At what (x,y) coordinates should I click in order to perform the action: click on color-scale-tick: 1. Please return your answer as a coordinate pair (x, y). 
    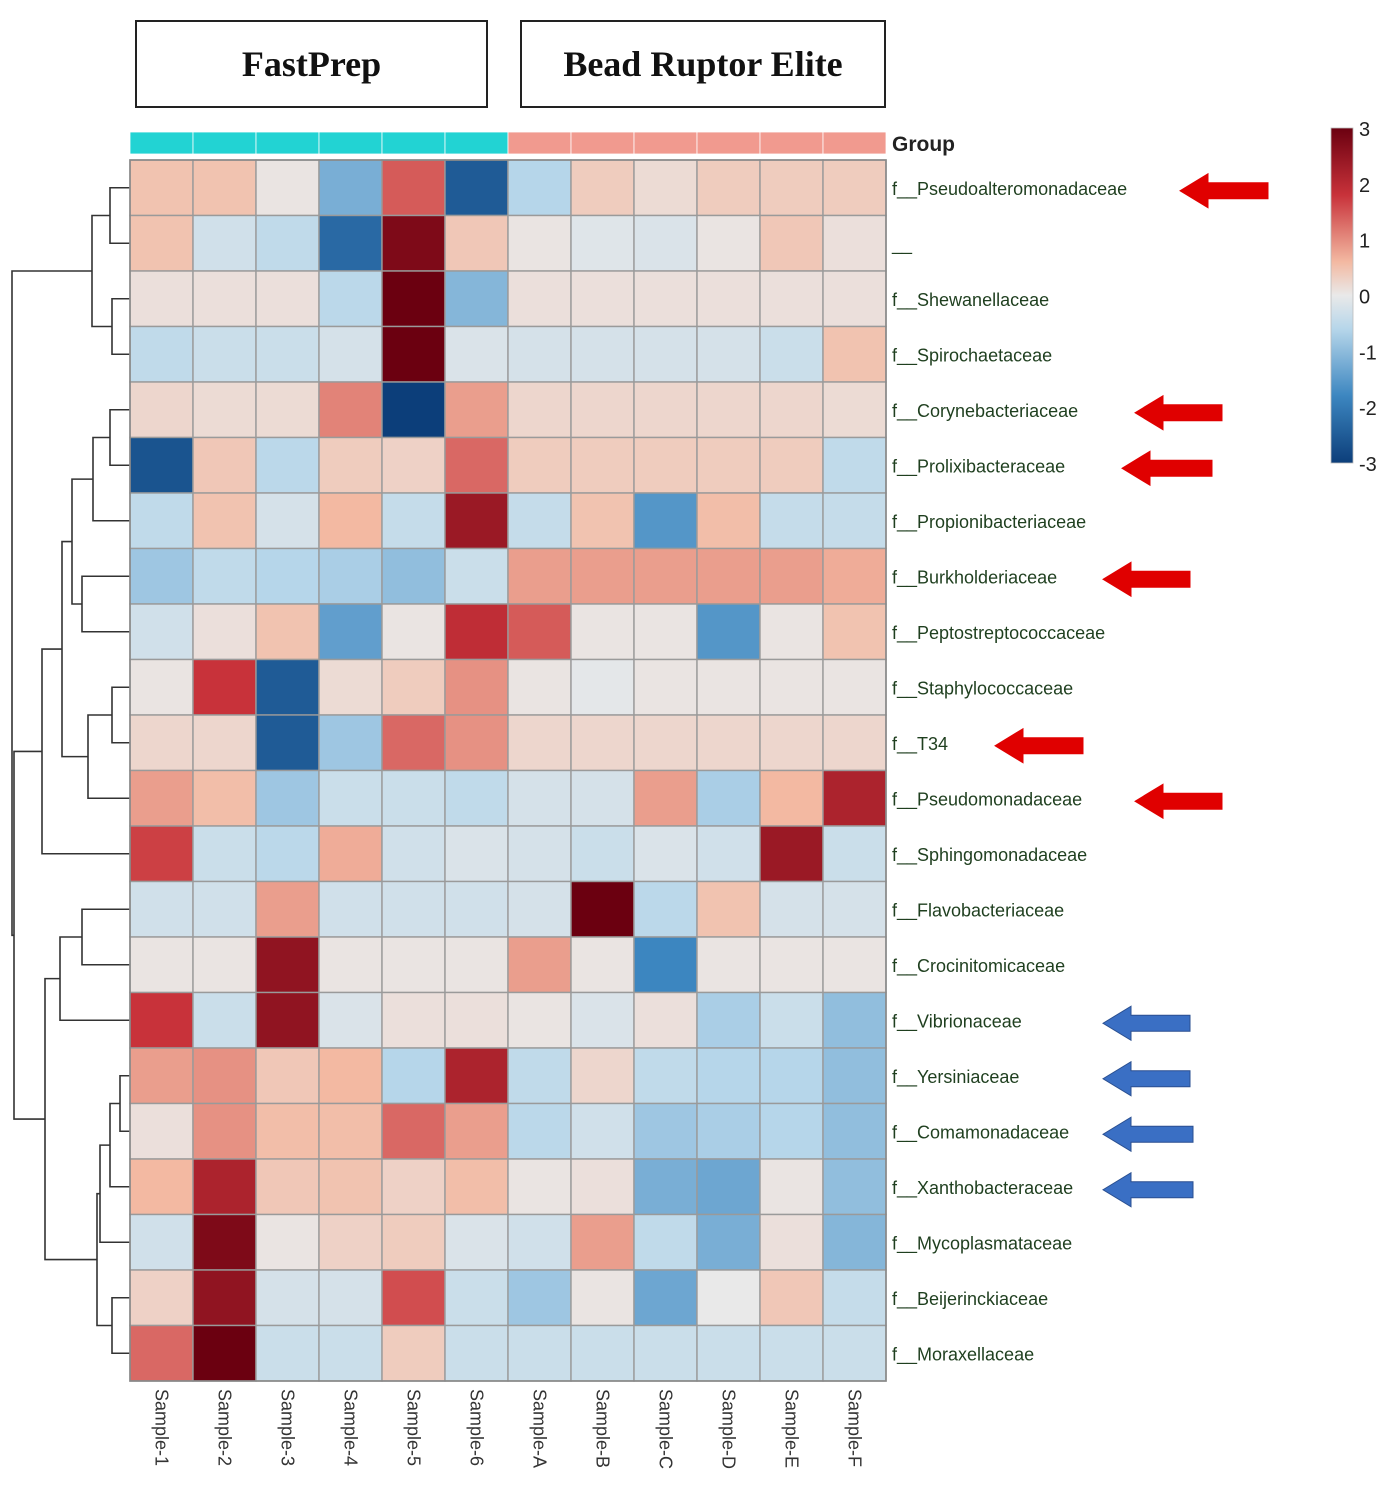
    Looking at the image, I should click on (1364, 242).